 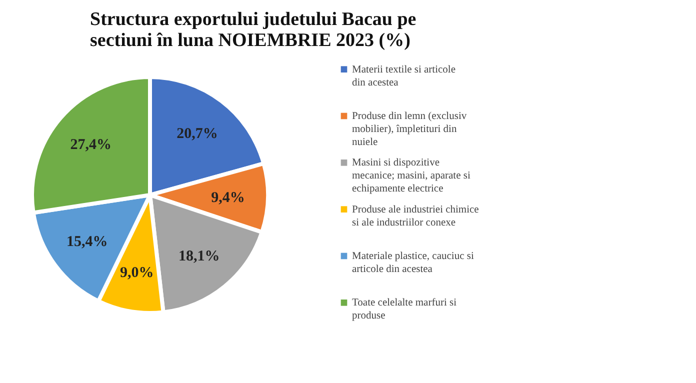 I want to click on legend-label: Produse ale industriei chimice si ale industriilor conexe, so click(x=416, y=216).